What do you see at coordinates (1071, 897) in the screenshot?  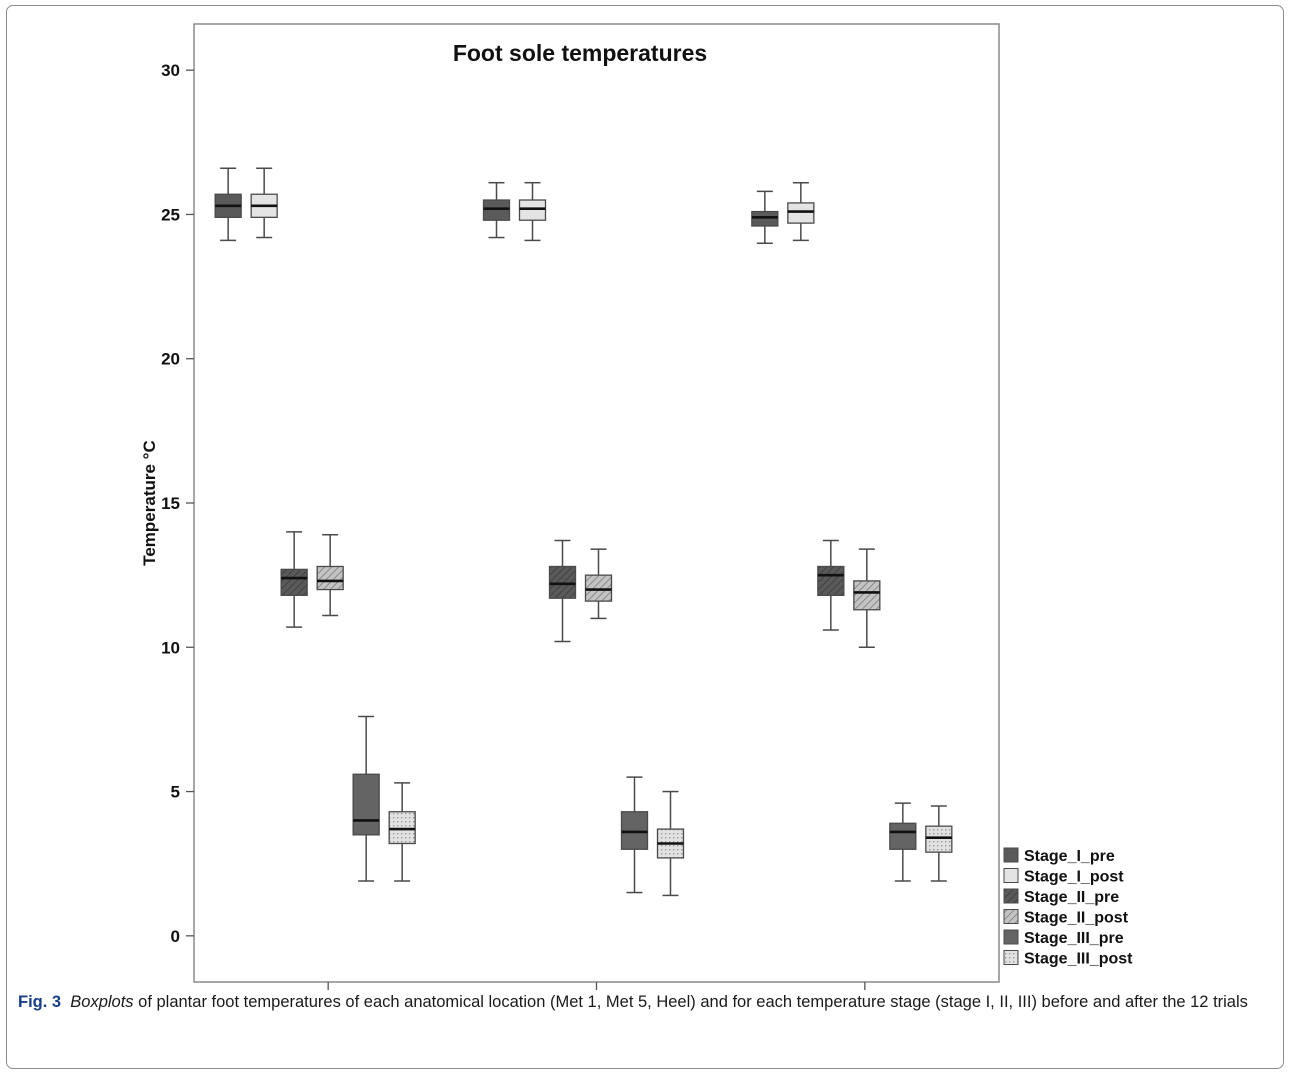 I see `legend-label: Stage_II_pre` at bounding box center [1071, 897].